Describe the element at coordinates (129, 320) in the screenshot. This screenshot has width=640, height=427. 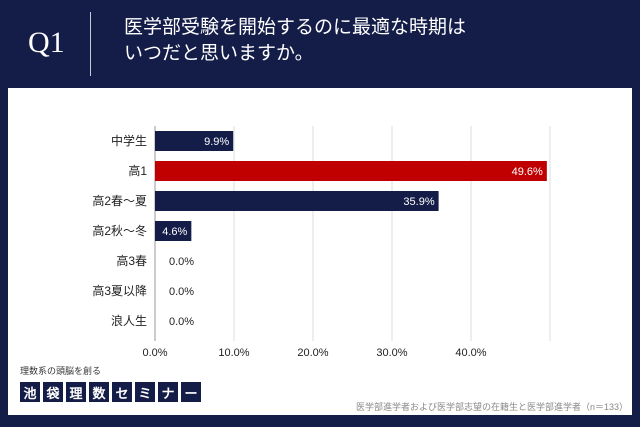
I see `category-label: 浪人生` at that location.